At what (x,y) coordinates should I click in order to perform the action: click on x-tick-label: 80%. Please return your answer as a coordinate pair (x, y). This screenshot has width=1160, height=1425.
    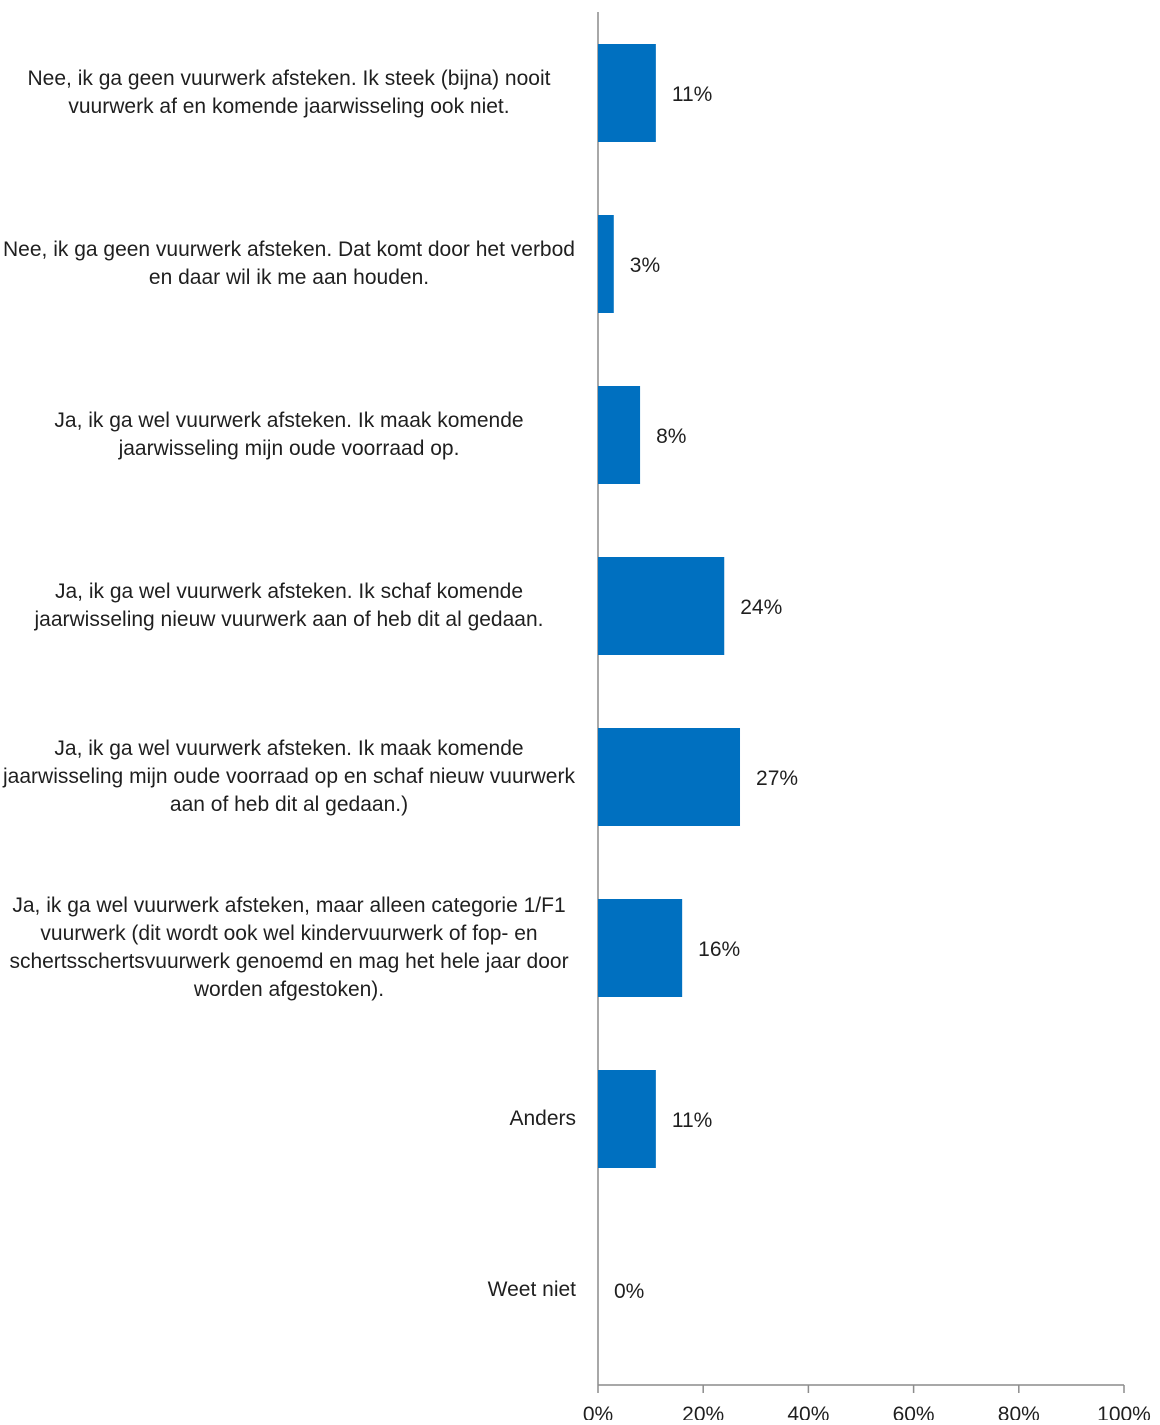
    Looking at the image, I should click on (1019, 1411).